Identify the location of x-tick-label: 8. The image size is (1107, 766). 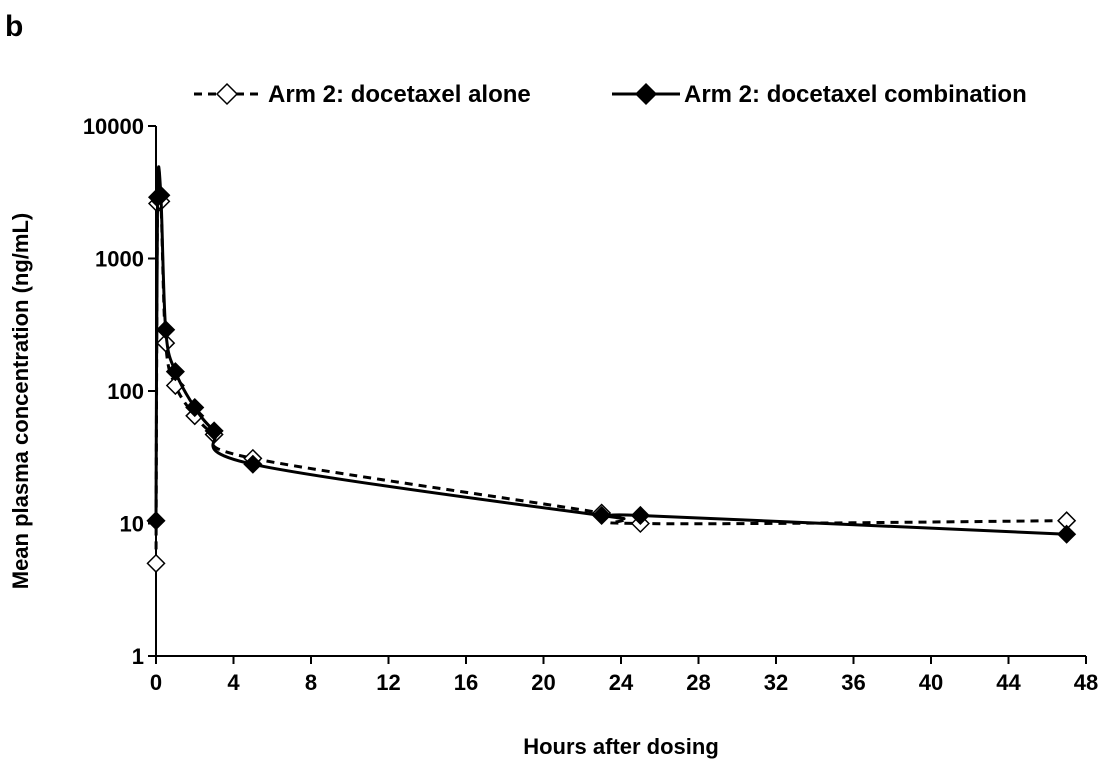
(311, 682).